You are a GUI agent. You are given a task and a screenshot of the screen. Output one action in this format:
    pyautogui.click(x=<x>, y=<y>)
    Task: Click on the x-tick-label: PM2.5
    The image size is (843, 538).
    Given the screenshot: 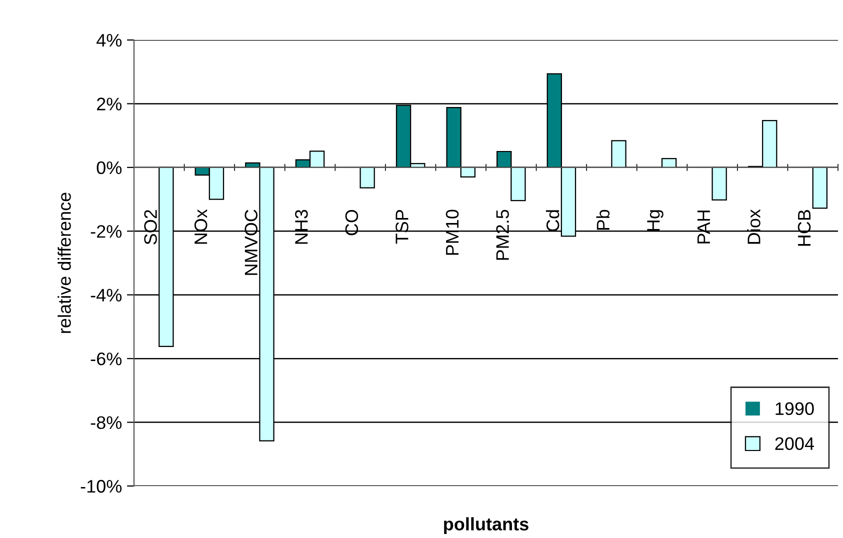 What is the action you would take?
    pyautogui.click(x=502, y=235)
    